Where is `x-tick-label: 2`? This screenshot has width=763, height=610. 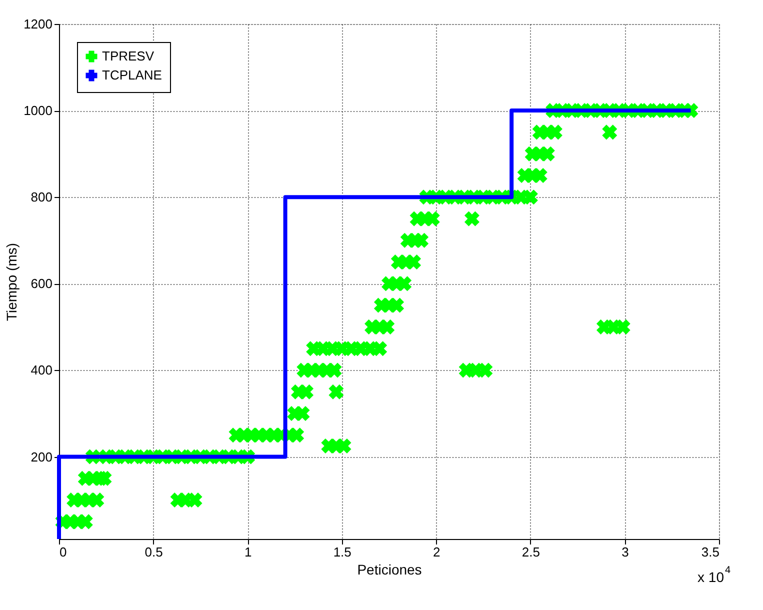 x-tick-label: 2 is located at coordinates (436, 552).